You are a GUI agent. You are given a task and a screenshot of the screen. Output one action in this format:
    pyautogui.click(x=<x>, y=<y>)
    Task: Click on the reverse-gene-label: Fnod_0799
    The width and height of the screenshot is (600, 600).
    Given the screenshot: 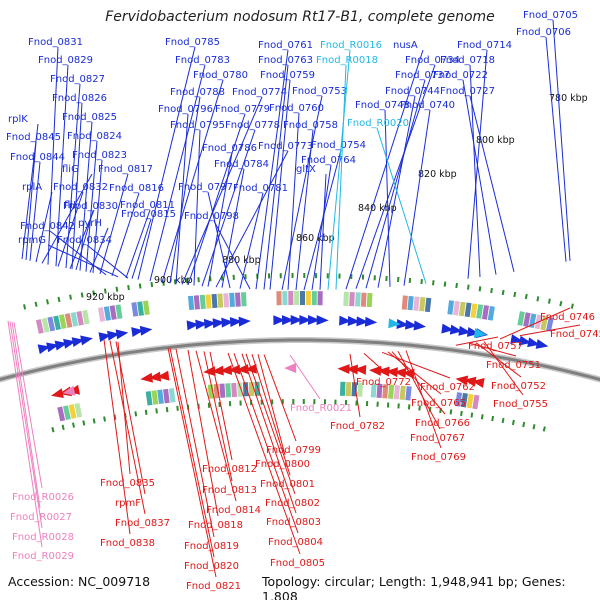 What is the action you would take?
    pyautogui.click(x=293, y=450)
    